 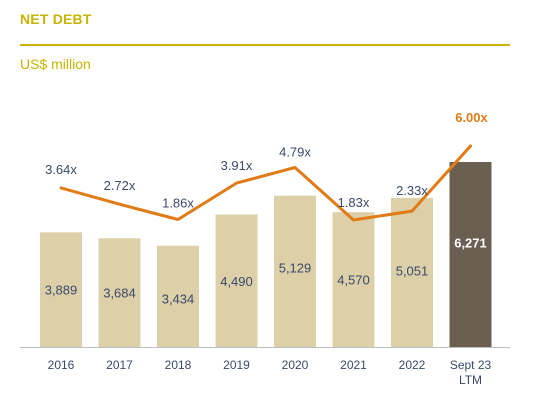 I want to click on ratio-label: 6.00x, so click(x=471, y=117).